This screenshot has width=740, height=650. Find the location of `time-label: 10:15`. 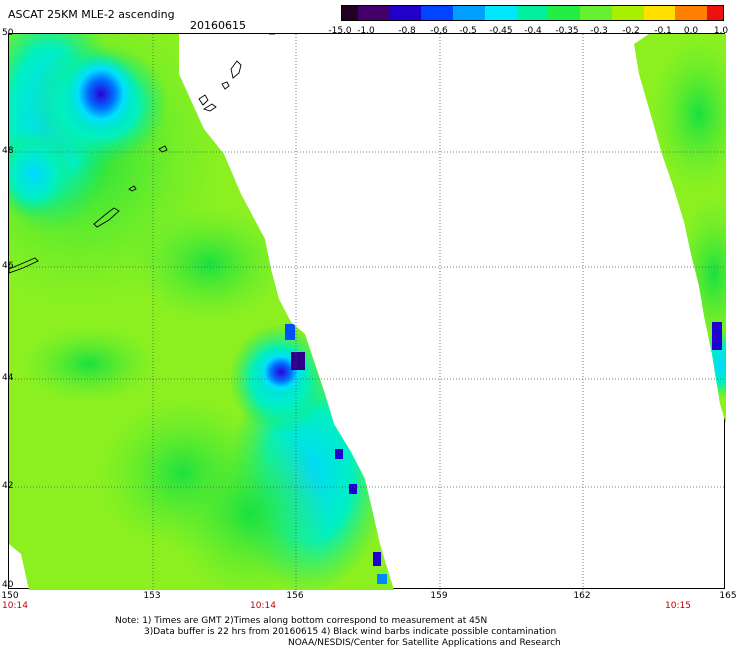

time-label: 10:15 is located at coordinates (678, 606).